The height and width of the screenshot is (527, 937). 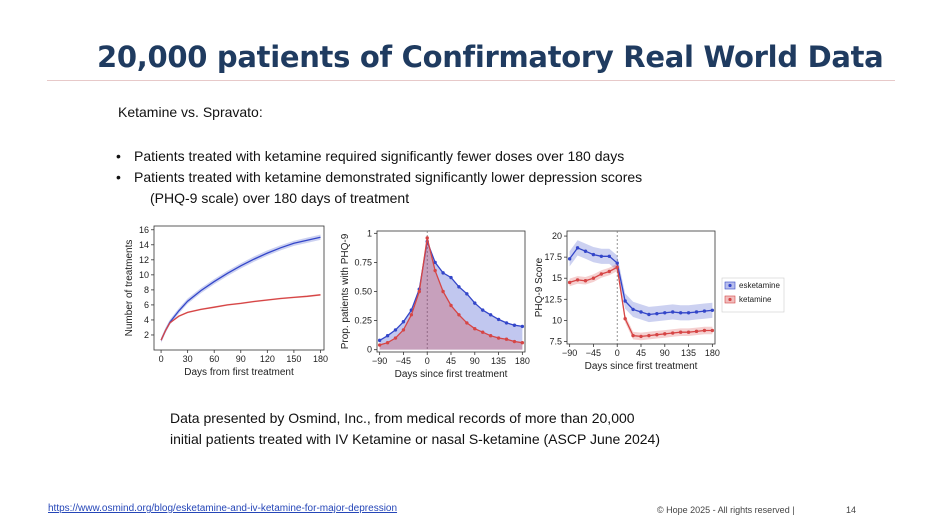 I want to click on plot-frame, so click(x=239, y=288).